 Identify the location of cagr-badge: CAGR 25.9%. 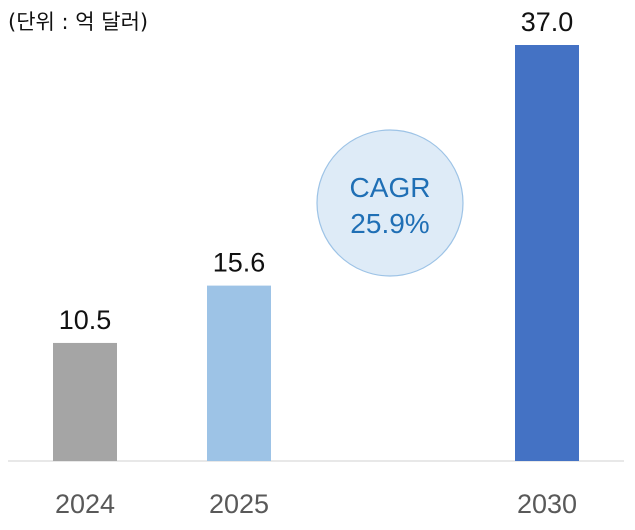
(390, 203).